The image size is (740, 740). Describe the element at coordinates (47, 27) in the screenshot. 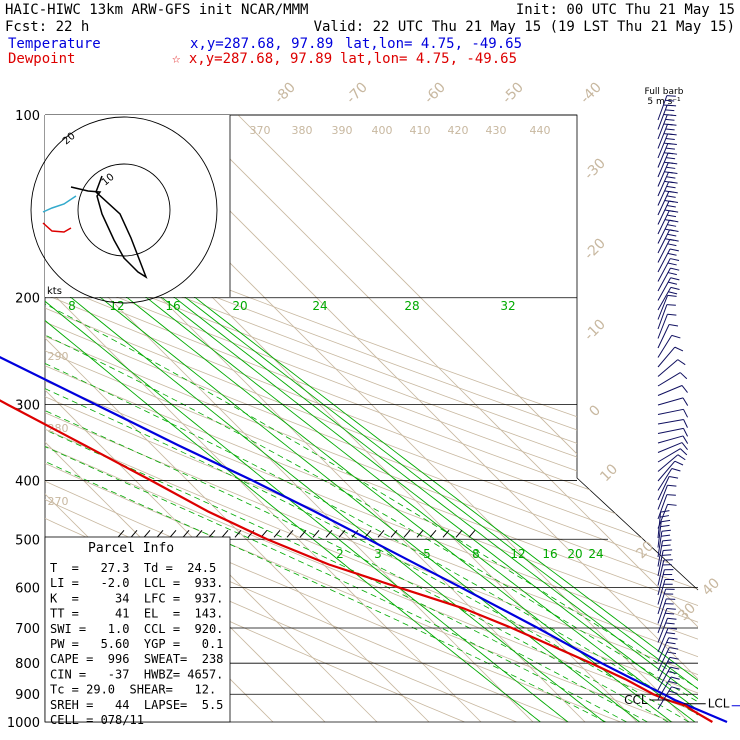

I see `header-forecast: Fcst: 22 h` at that location.